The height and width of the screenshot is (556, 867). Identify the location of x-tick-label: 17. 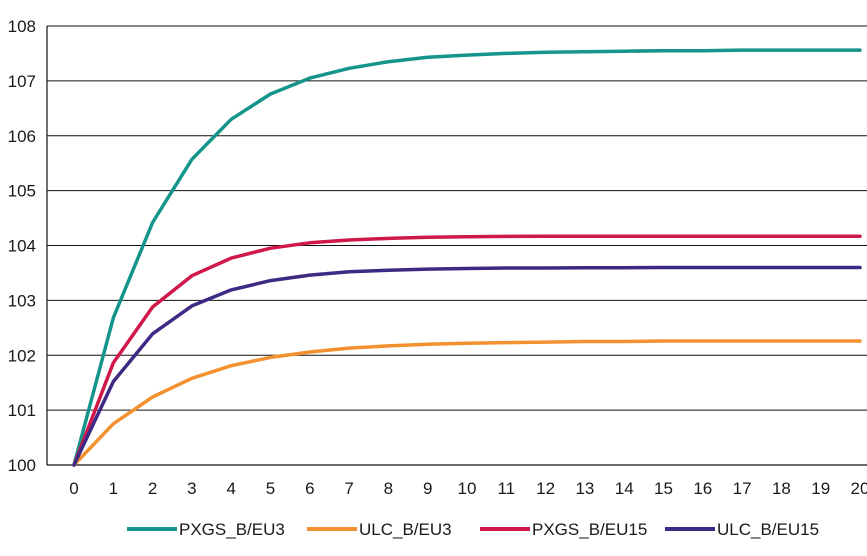
(742, 488).